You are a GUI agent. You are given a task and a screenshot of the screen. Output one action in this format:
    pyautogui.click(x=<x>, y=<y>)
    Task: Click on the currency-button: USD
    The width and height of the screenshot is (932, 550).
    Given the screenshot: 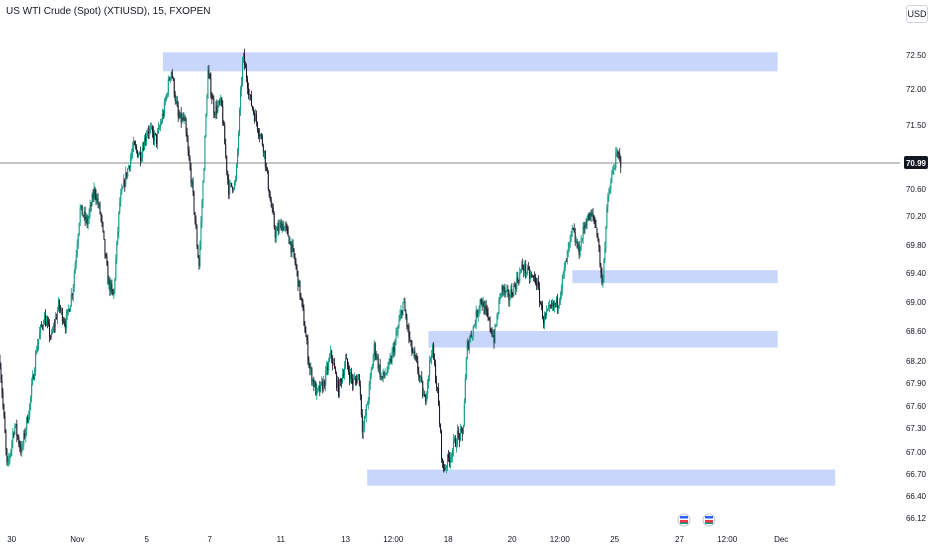 What is the action you would take?
    pyautogui.click(x=917, y=14)
    